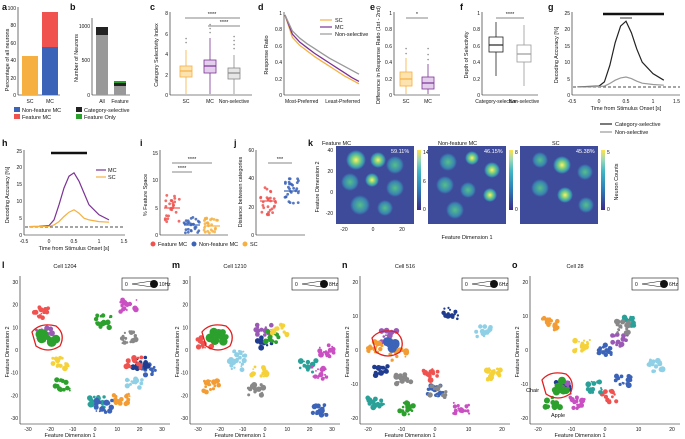 This screenshot has width=685, height=439. I want to click on panel-f-ytick: 1, so click(478, 14).